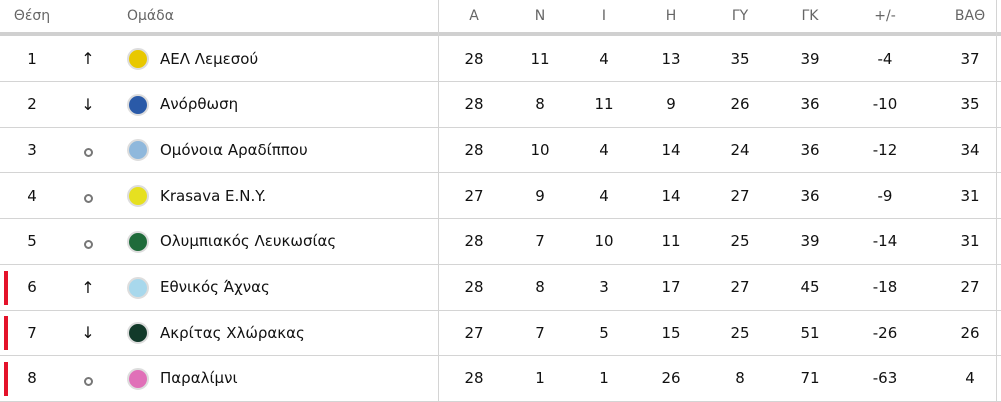  What do you see at coordinates (500, 379) in the screenshot?
I see `table-row: 8 Παραλίμνι 28 1 1 26 8 71 -63 4` at bounding box center [500, 379].